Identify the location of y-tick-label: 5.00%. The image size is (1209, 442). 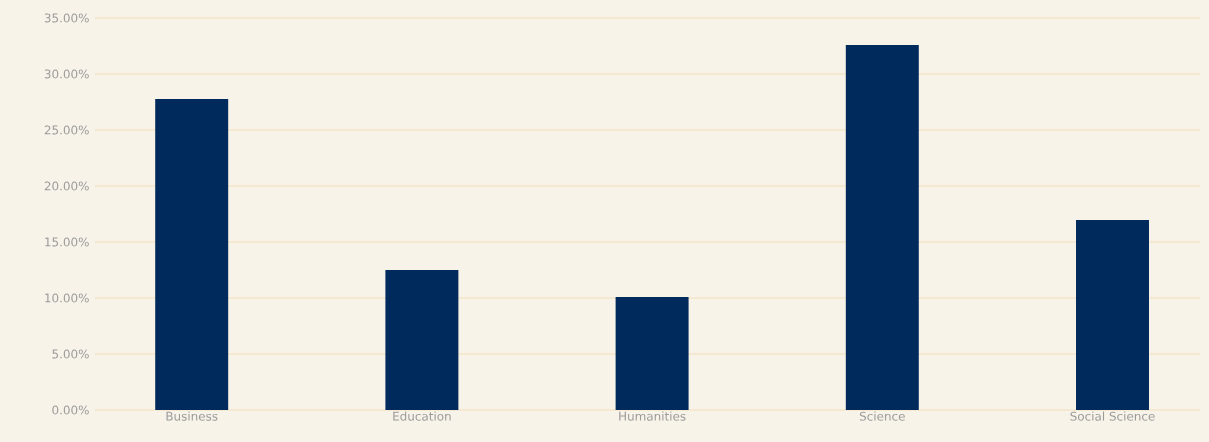
(70, 354).